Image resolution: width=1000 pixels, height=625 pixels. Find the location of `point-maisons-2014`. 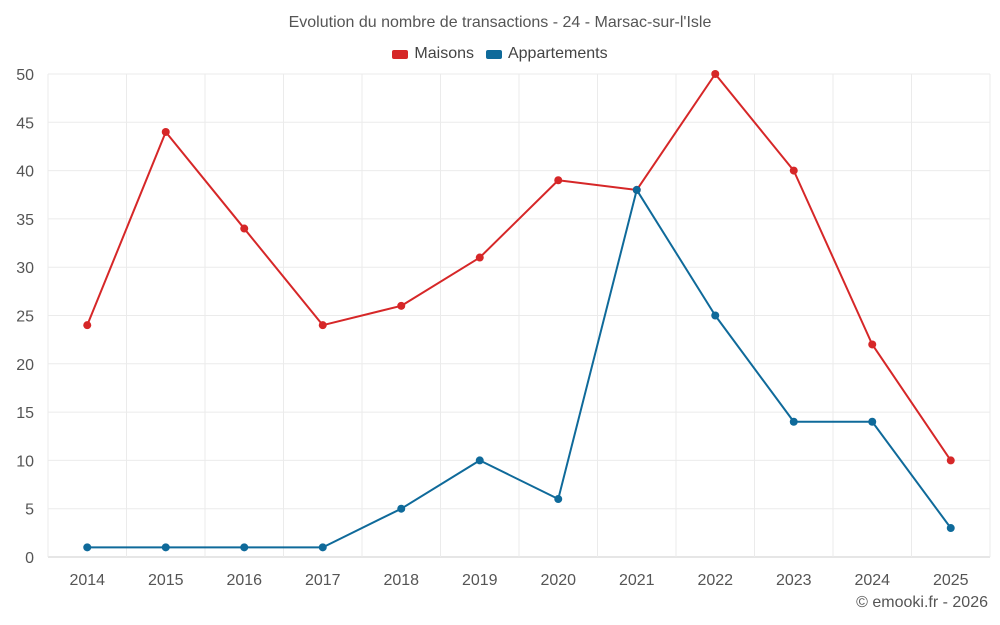

point-maisons-2014 is located at coordinates (87, 325).